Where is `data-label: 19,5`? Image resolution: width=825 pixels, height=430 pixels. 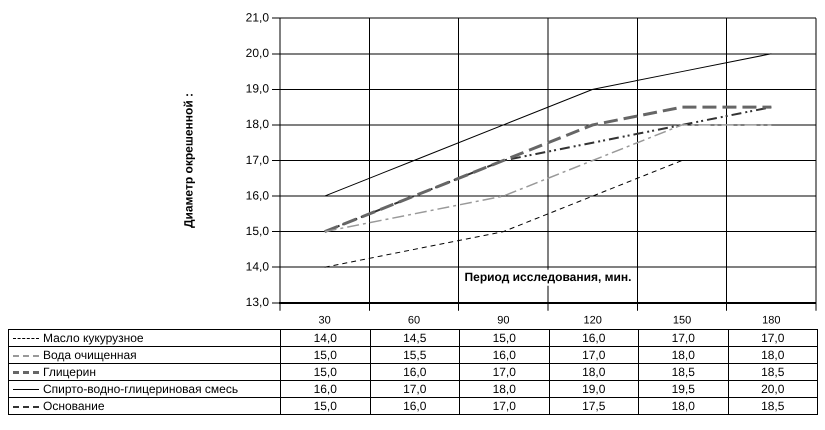 data-label: 19,5 is located at coordinates (683, 389).